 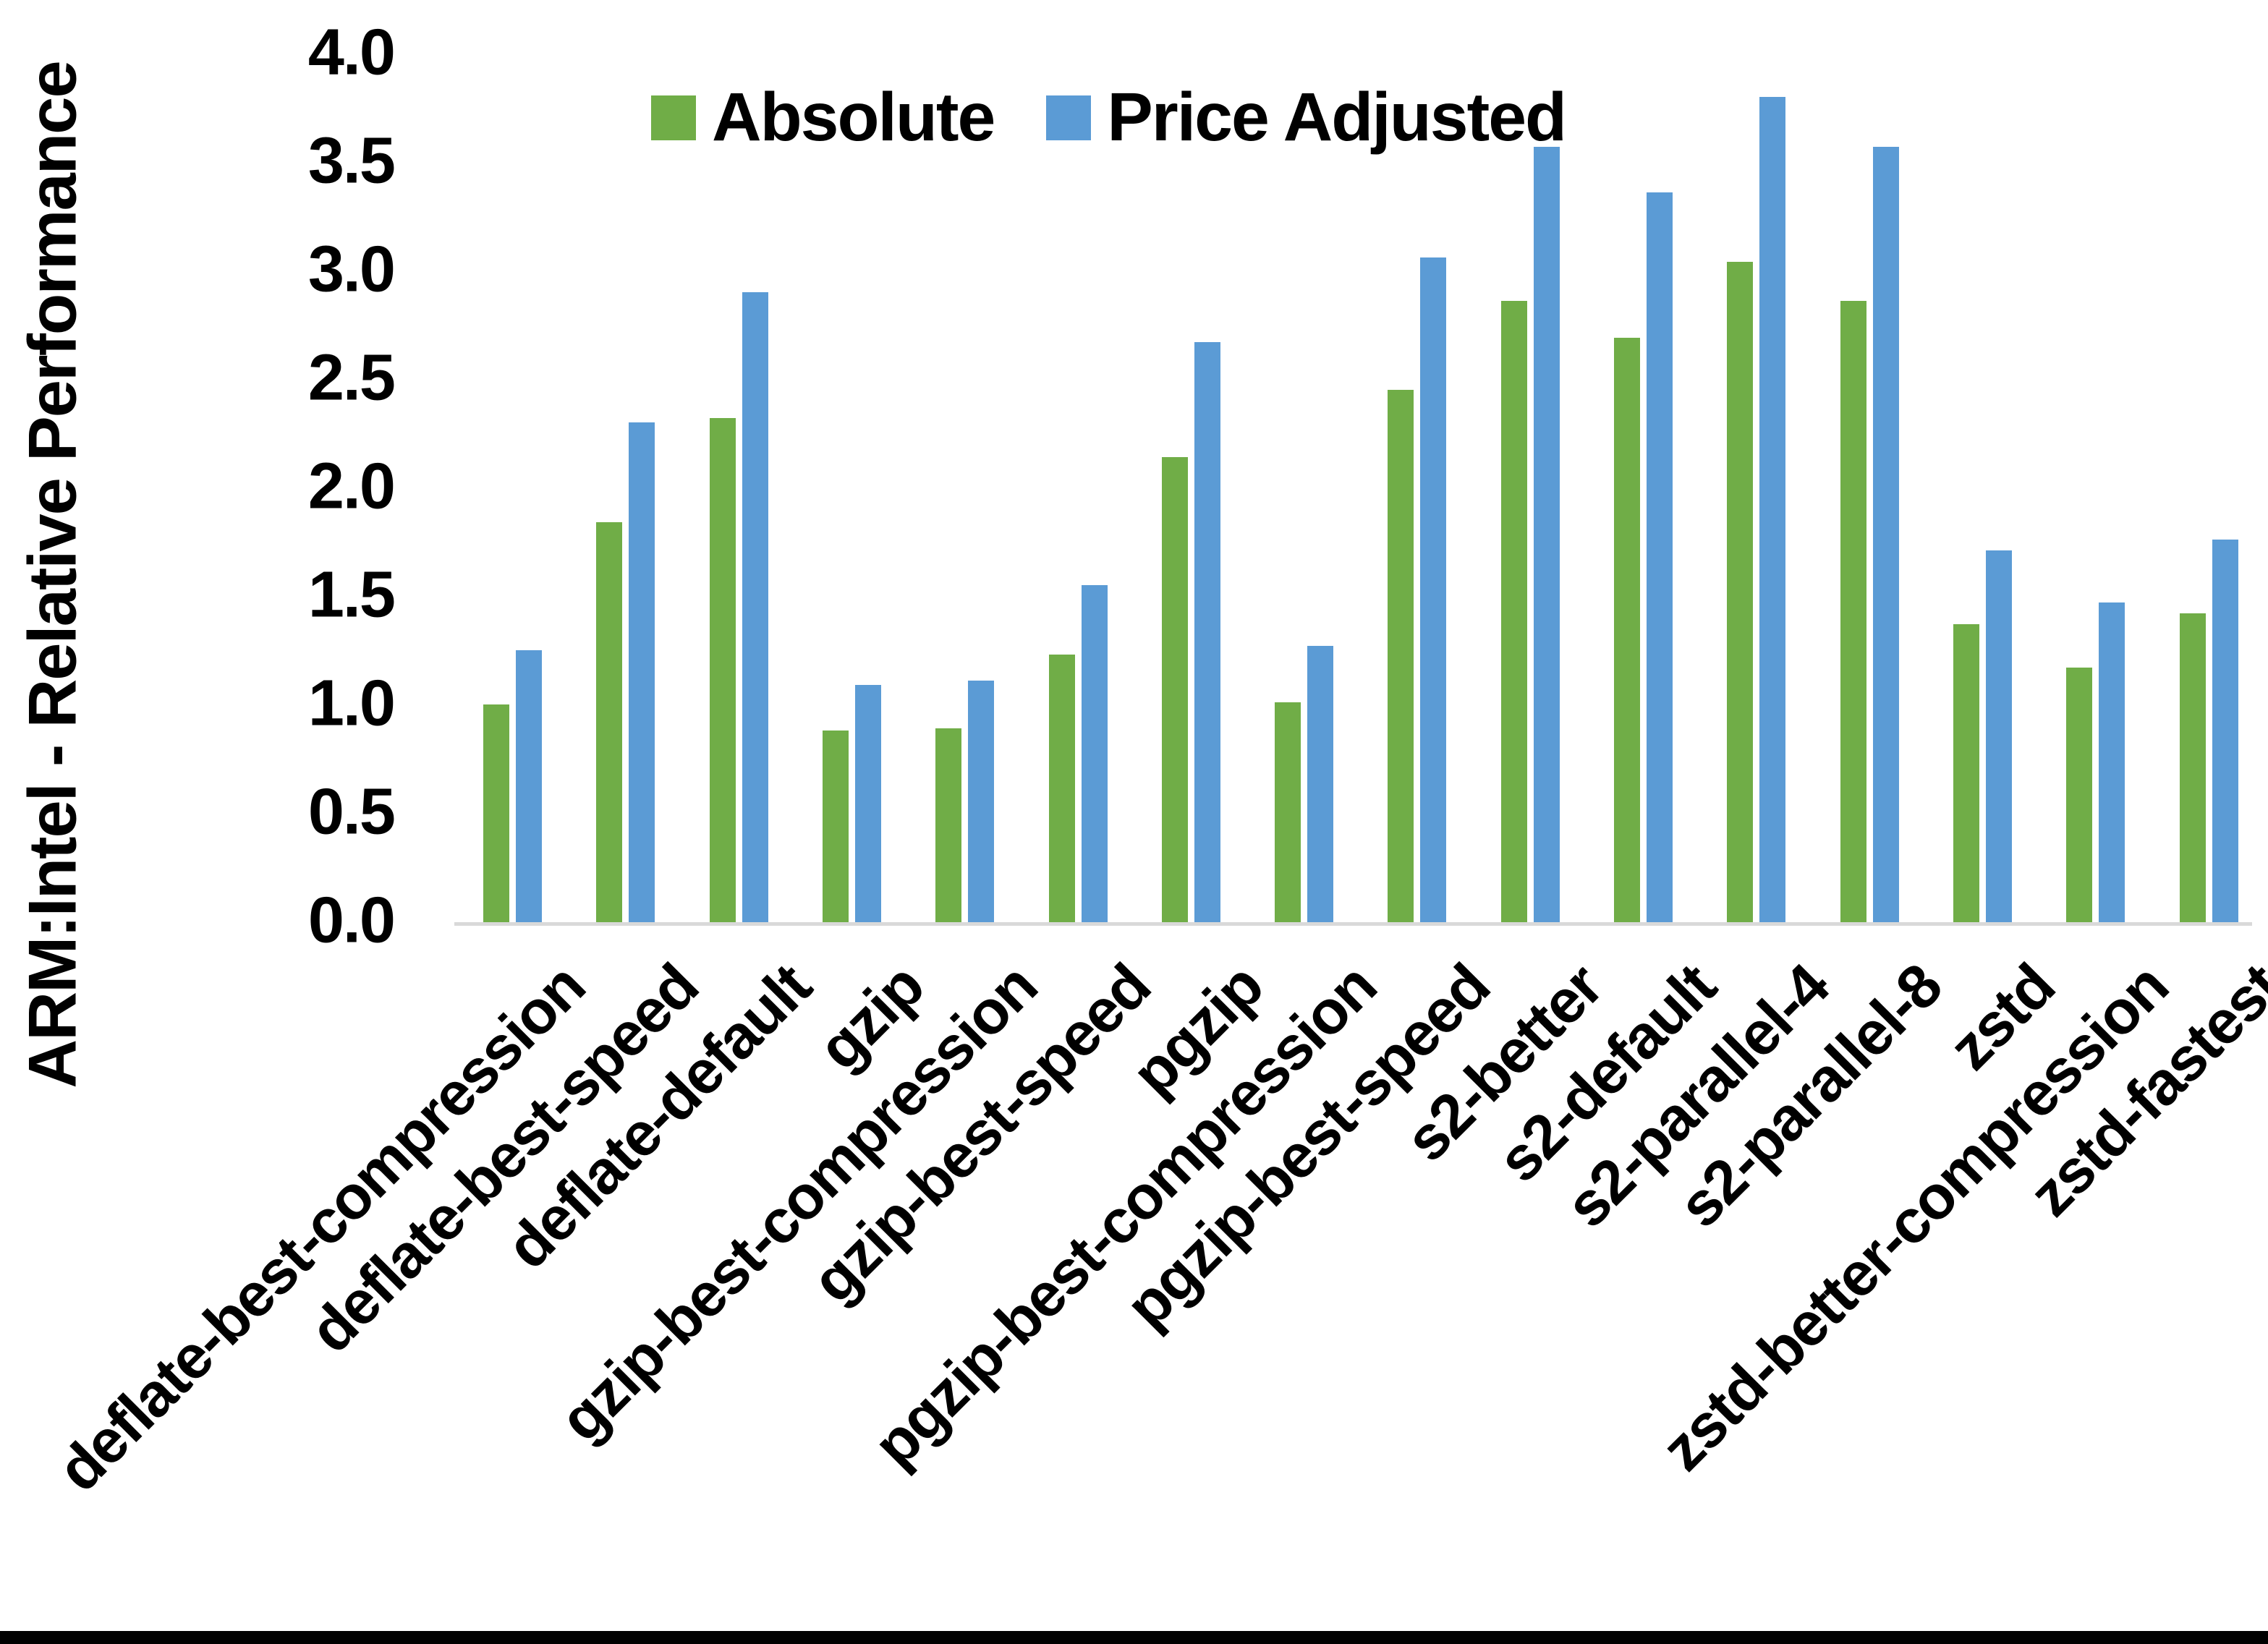 What do you see at coordinates (2225, 732) in the screenshot?
I see `bar-price-adjusted-zstd-fastest` at bounding box center [2225, 732].